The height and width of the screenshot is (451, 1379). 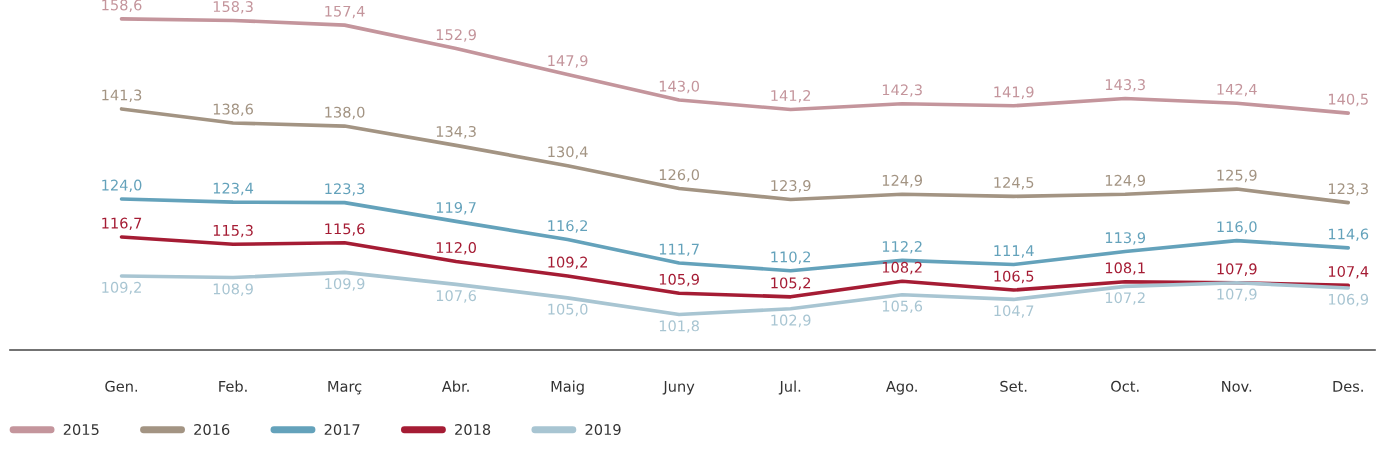 I want to click on data-label: 152,9, so click(x=456, y=35).